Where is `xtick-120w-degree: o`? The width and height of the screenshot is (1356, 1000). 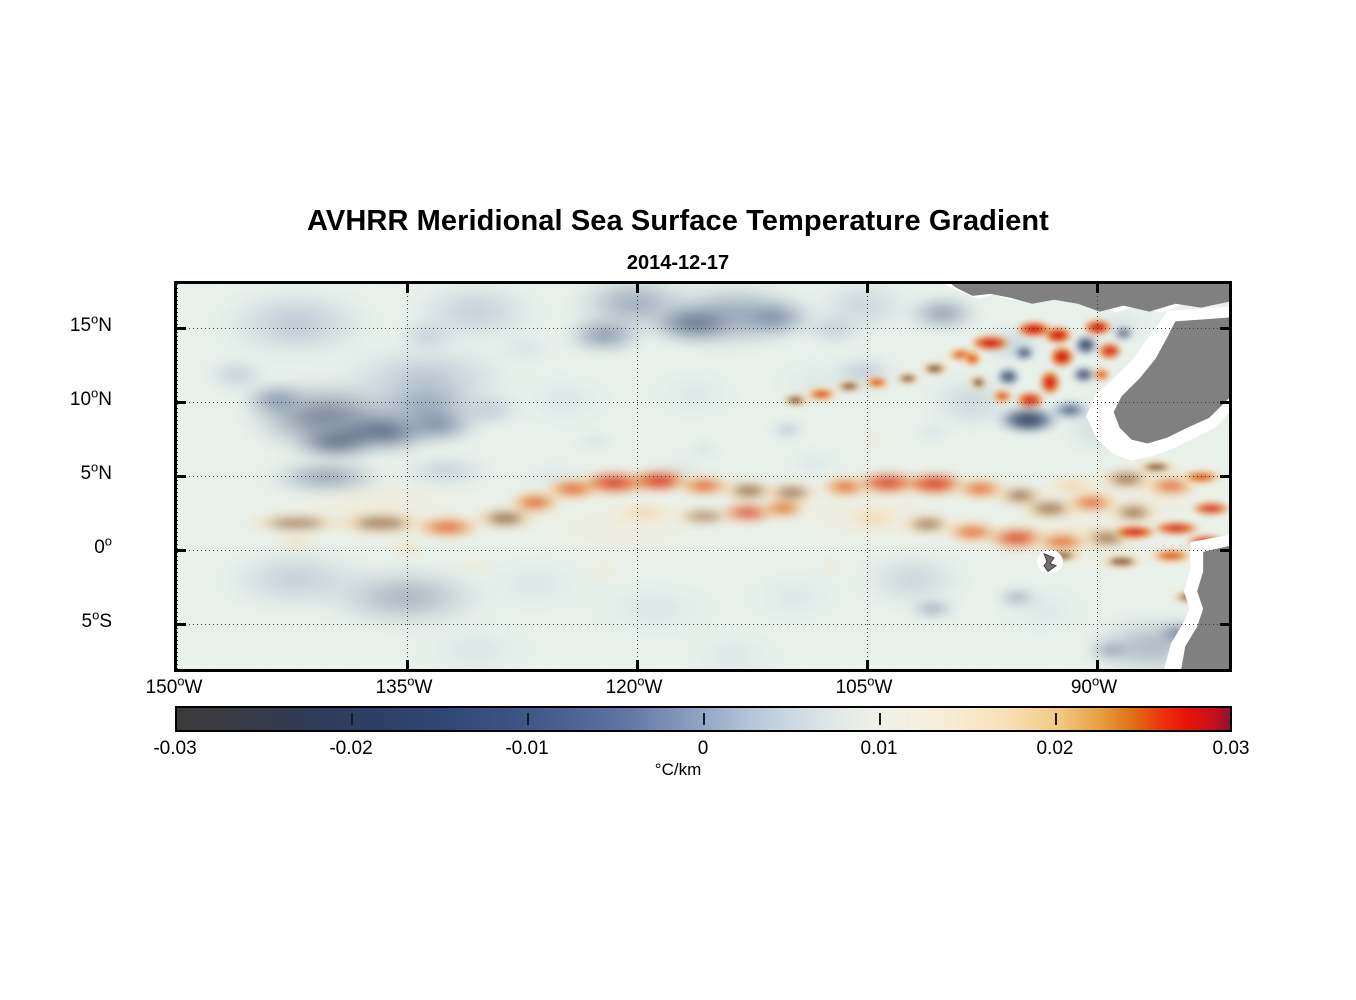 xtick-120w-degree: o is located at coordinates (641, 681).